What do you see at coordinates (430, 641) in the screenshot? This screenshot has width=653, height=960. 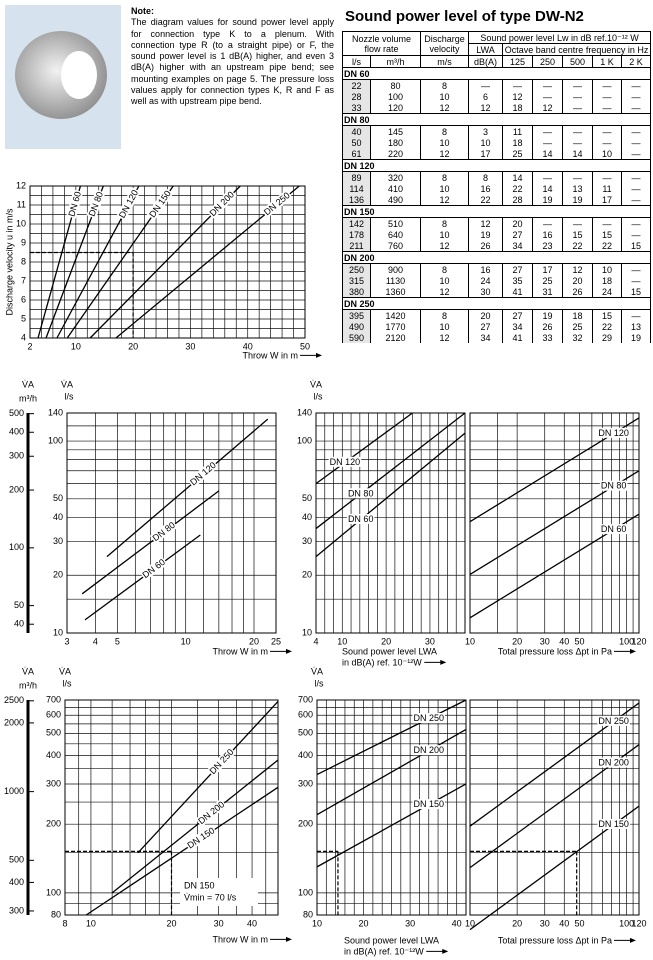 I see `x-tick-label: 30` at bounding box center [430, 641].